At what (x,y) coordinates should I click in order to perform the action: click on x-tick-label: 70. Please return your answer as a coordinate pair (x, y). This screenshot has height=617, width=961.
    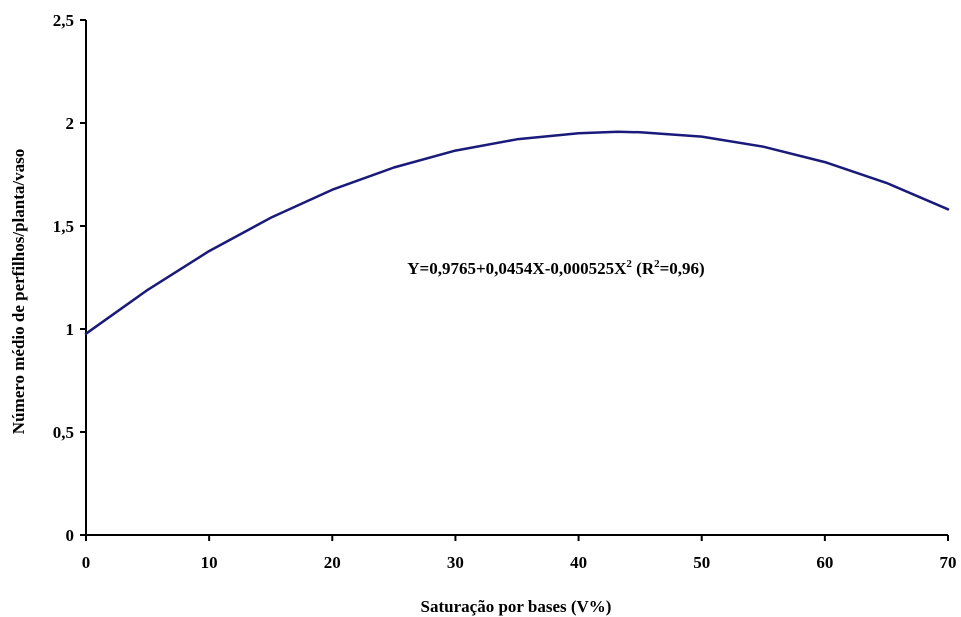
    Looking at the image, I should click on (948, 562).